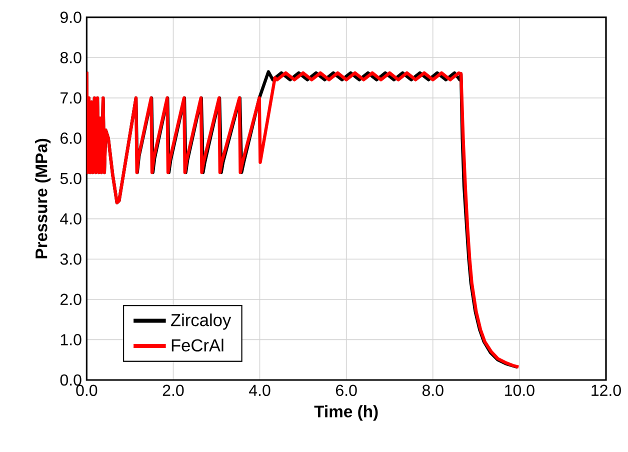  What do you see at coordinates (198, 345) in the screenshot?
I see `legend-label: FeCrAl` at bounding box center [198, 345].